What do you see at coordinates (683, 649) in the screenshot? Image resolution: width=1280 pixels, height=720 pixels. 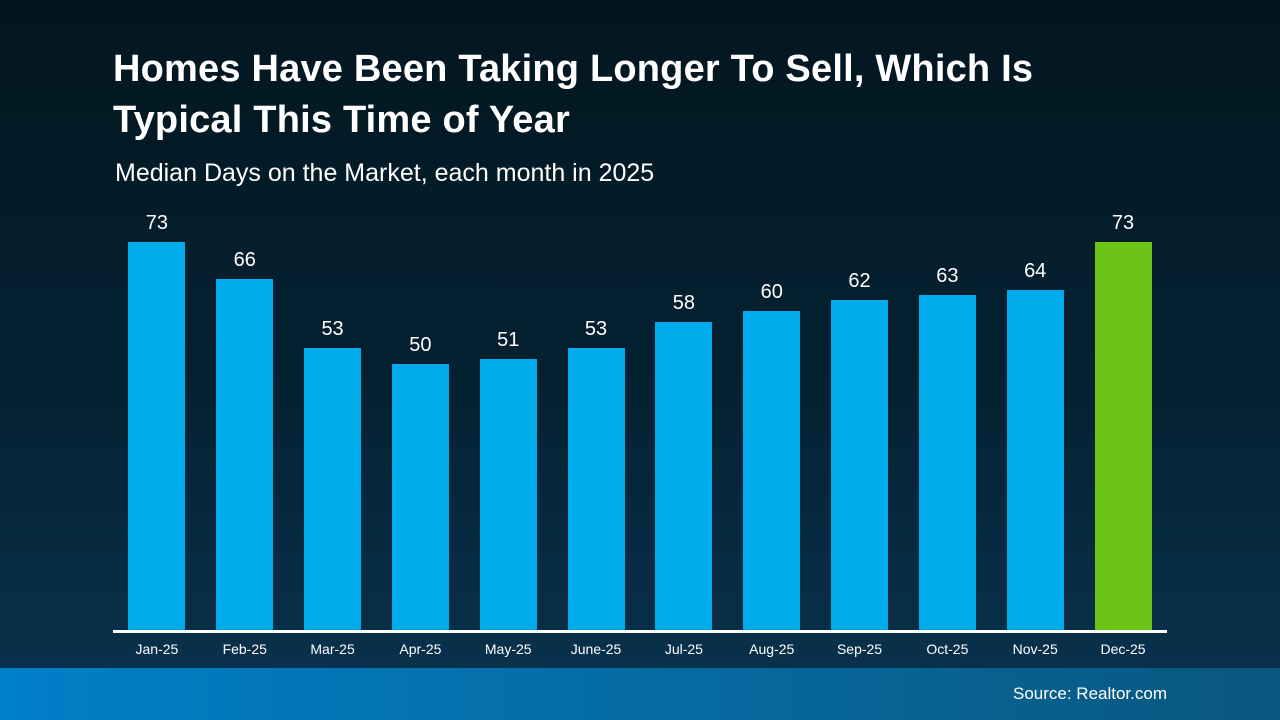 I see `x-axis-tick-label: Jul-25` at bounding box center [683, 649].